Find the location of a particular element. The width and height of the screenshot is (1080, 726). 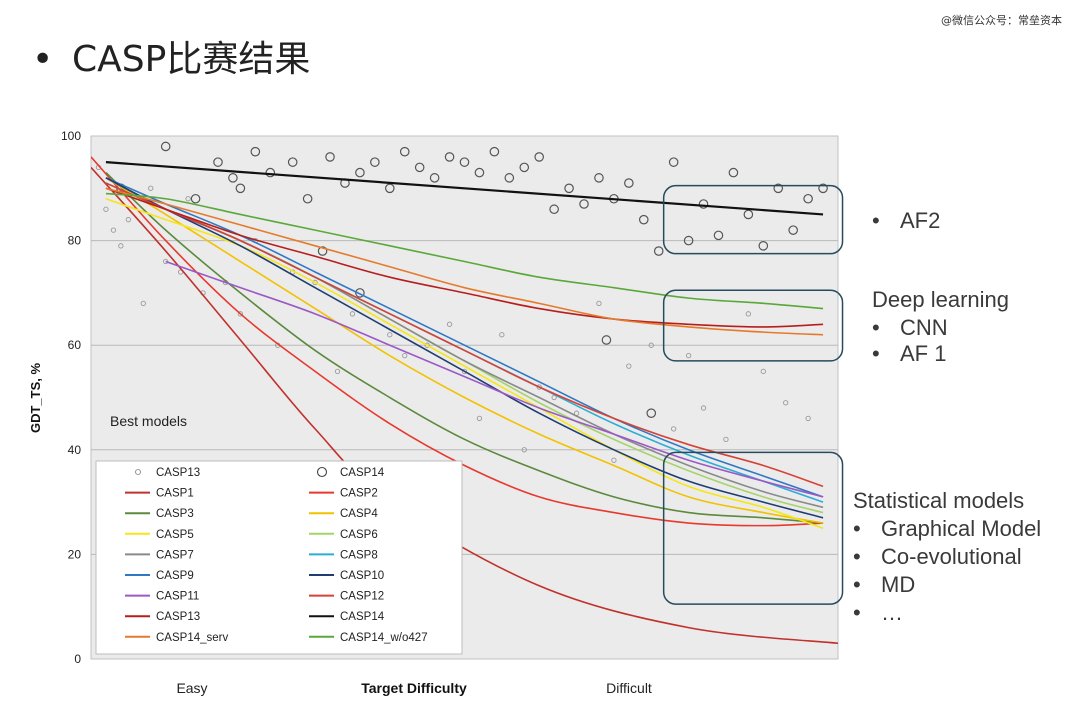

deep-learning-item-af1: AF 1 is located at coordinates (923, 353).